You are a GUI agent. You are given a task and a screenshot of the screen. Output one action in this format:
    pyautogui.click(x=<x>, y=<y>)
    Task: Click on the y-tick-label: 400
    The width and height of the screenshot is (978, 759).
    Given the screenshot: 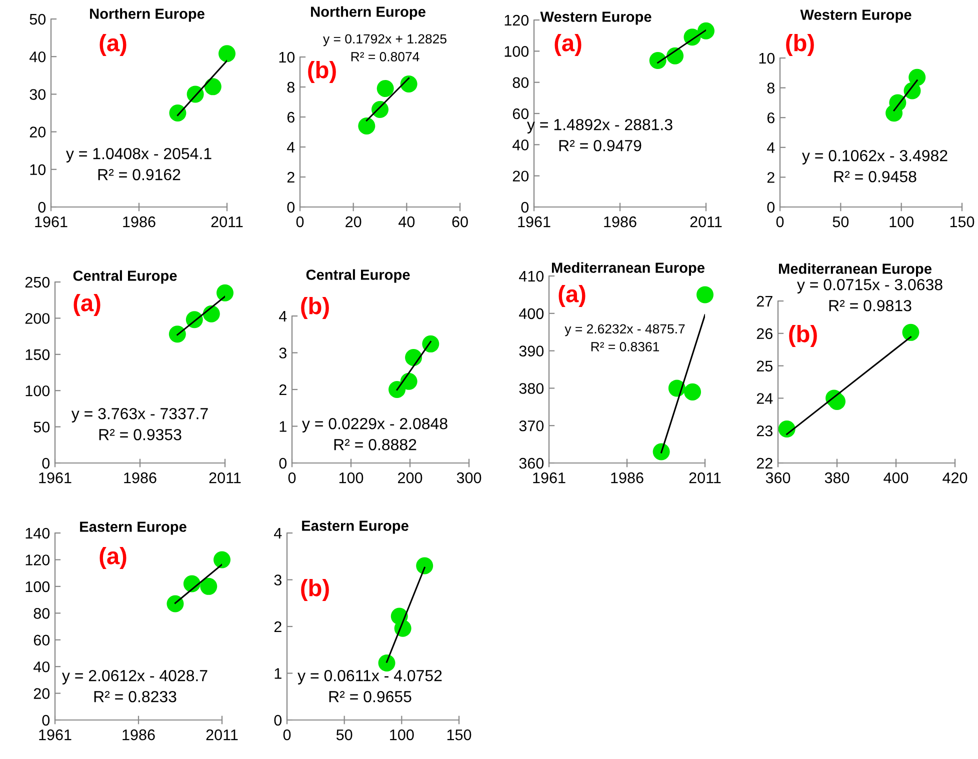 What is the action you would take?
    pyautogui.click(x=531, y=314)
    